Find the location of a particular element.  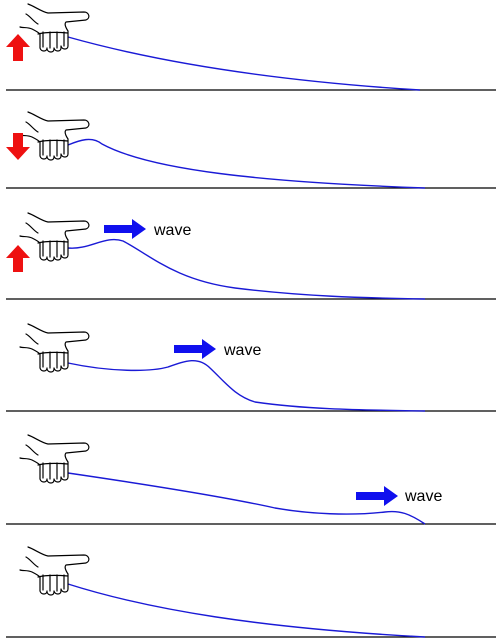

motion-arrow-down-icon is located at coordinates (18, 146).